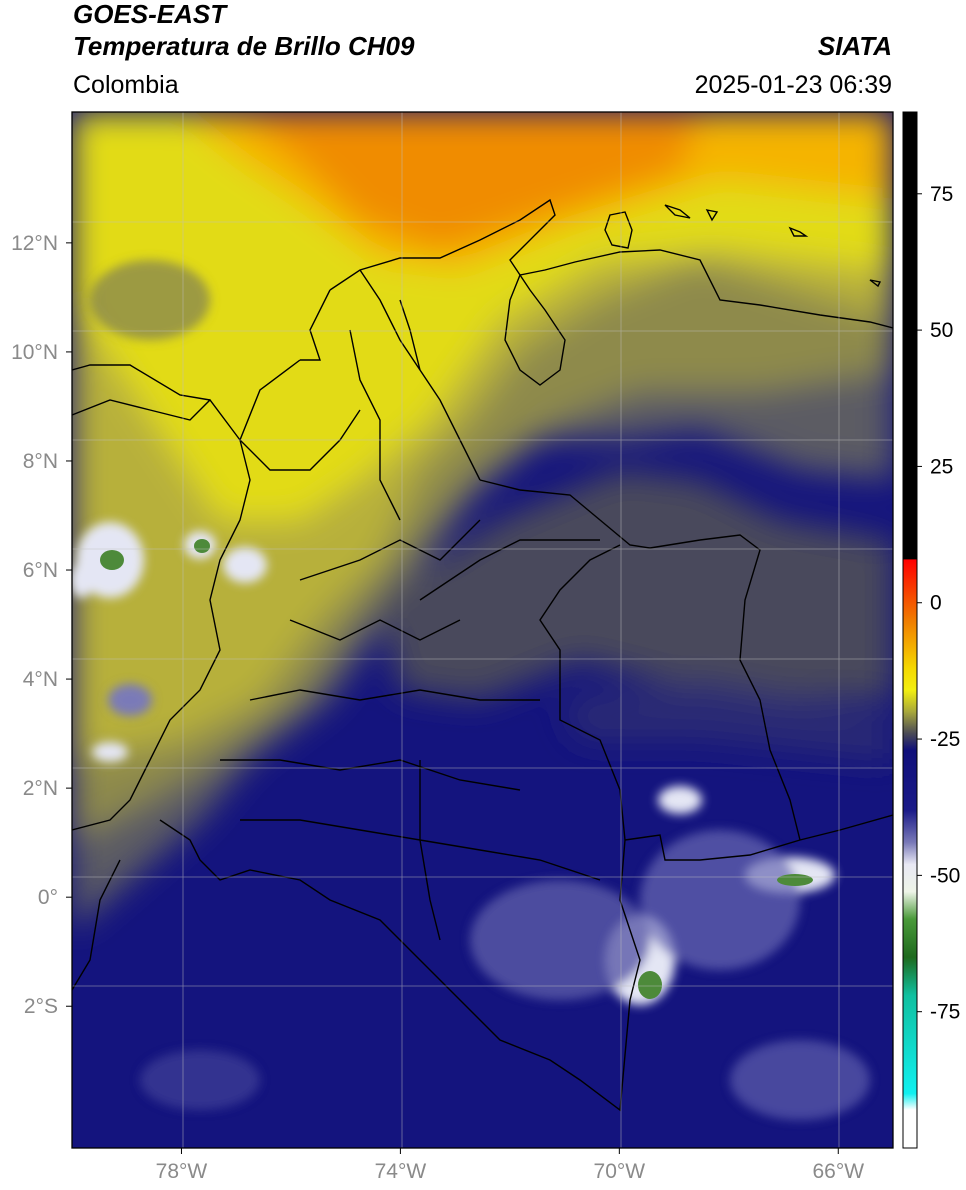  Describe the element at coordinates (40, 570) in the screenshot. I see `lat-tick-label: 6°N` at that location.